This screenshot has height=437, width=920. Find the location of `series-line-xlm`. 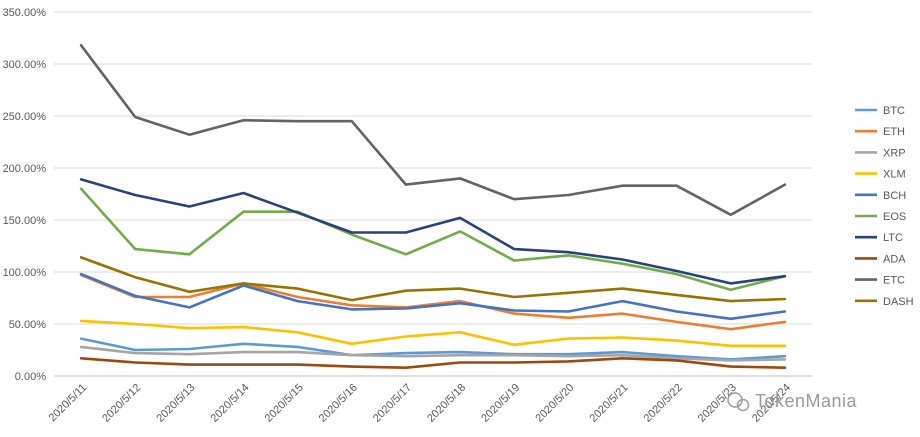

series-line-xlm is located at coordinates (433, 333).